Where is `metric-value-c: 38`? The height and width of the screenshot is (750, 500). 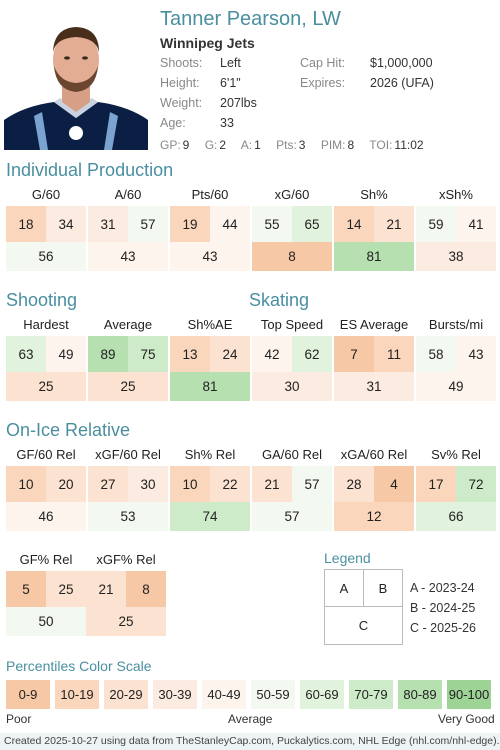
metric-value-c: 38 is located at coordinates (456, 256).